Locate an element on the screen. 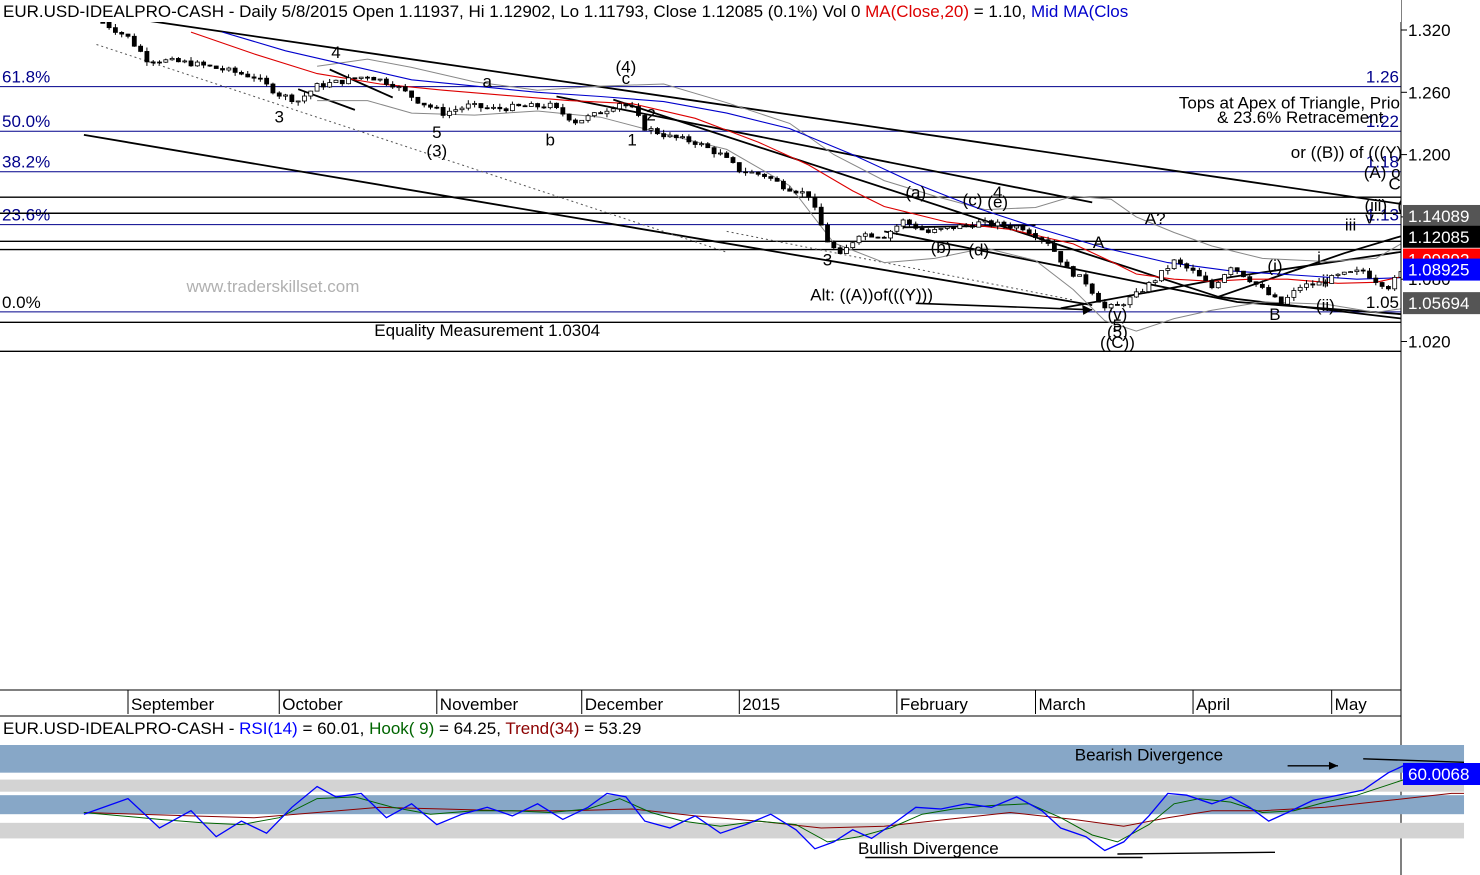 This screenshot has width=1480, height=875. wave-label-19: A? is located at coordinates (1155, 218).